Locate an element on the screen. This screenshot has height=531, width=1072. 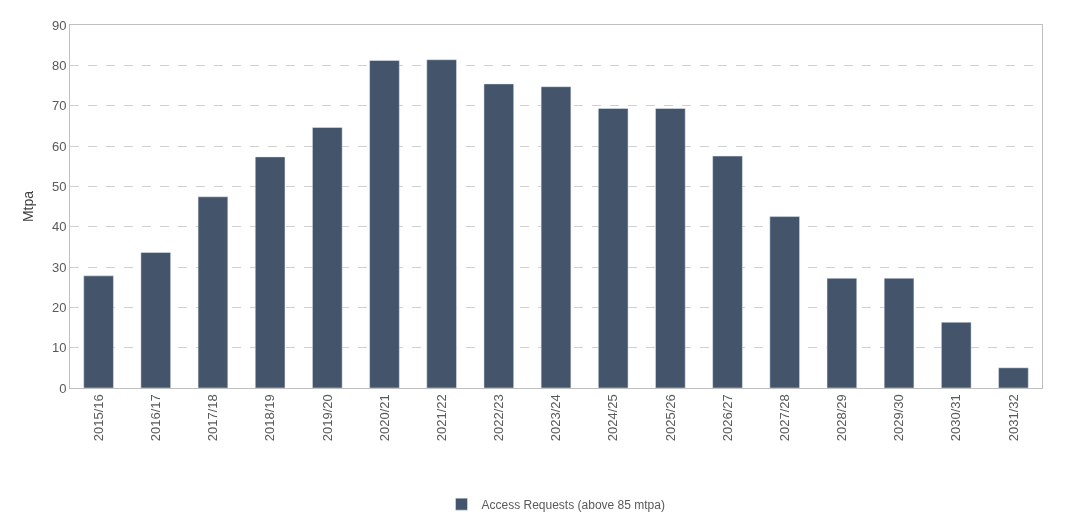
y-tick-label: 40 is located at coordinates (59, 227).